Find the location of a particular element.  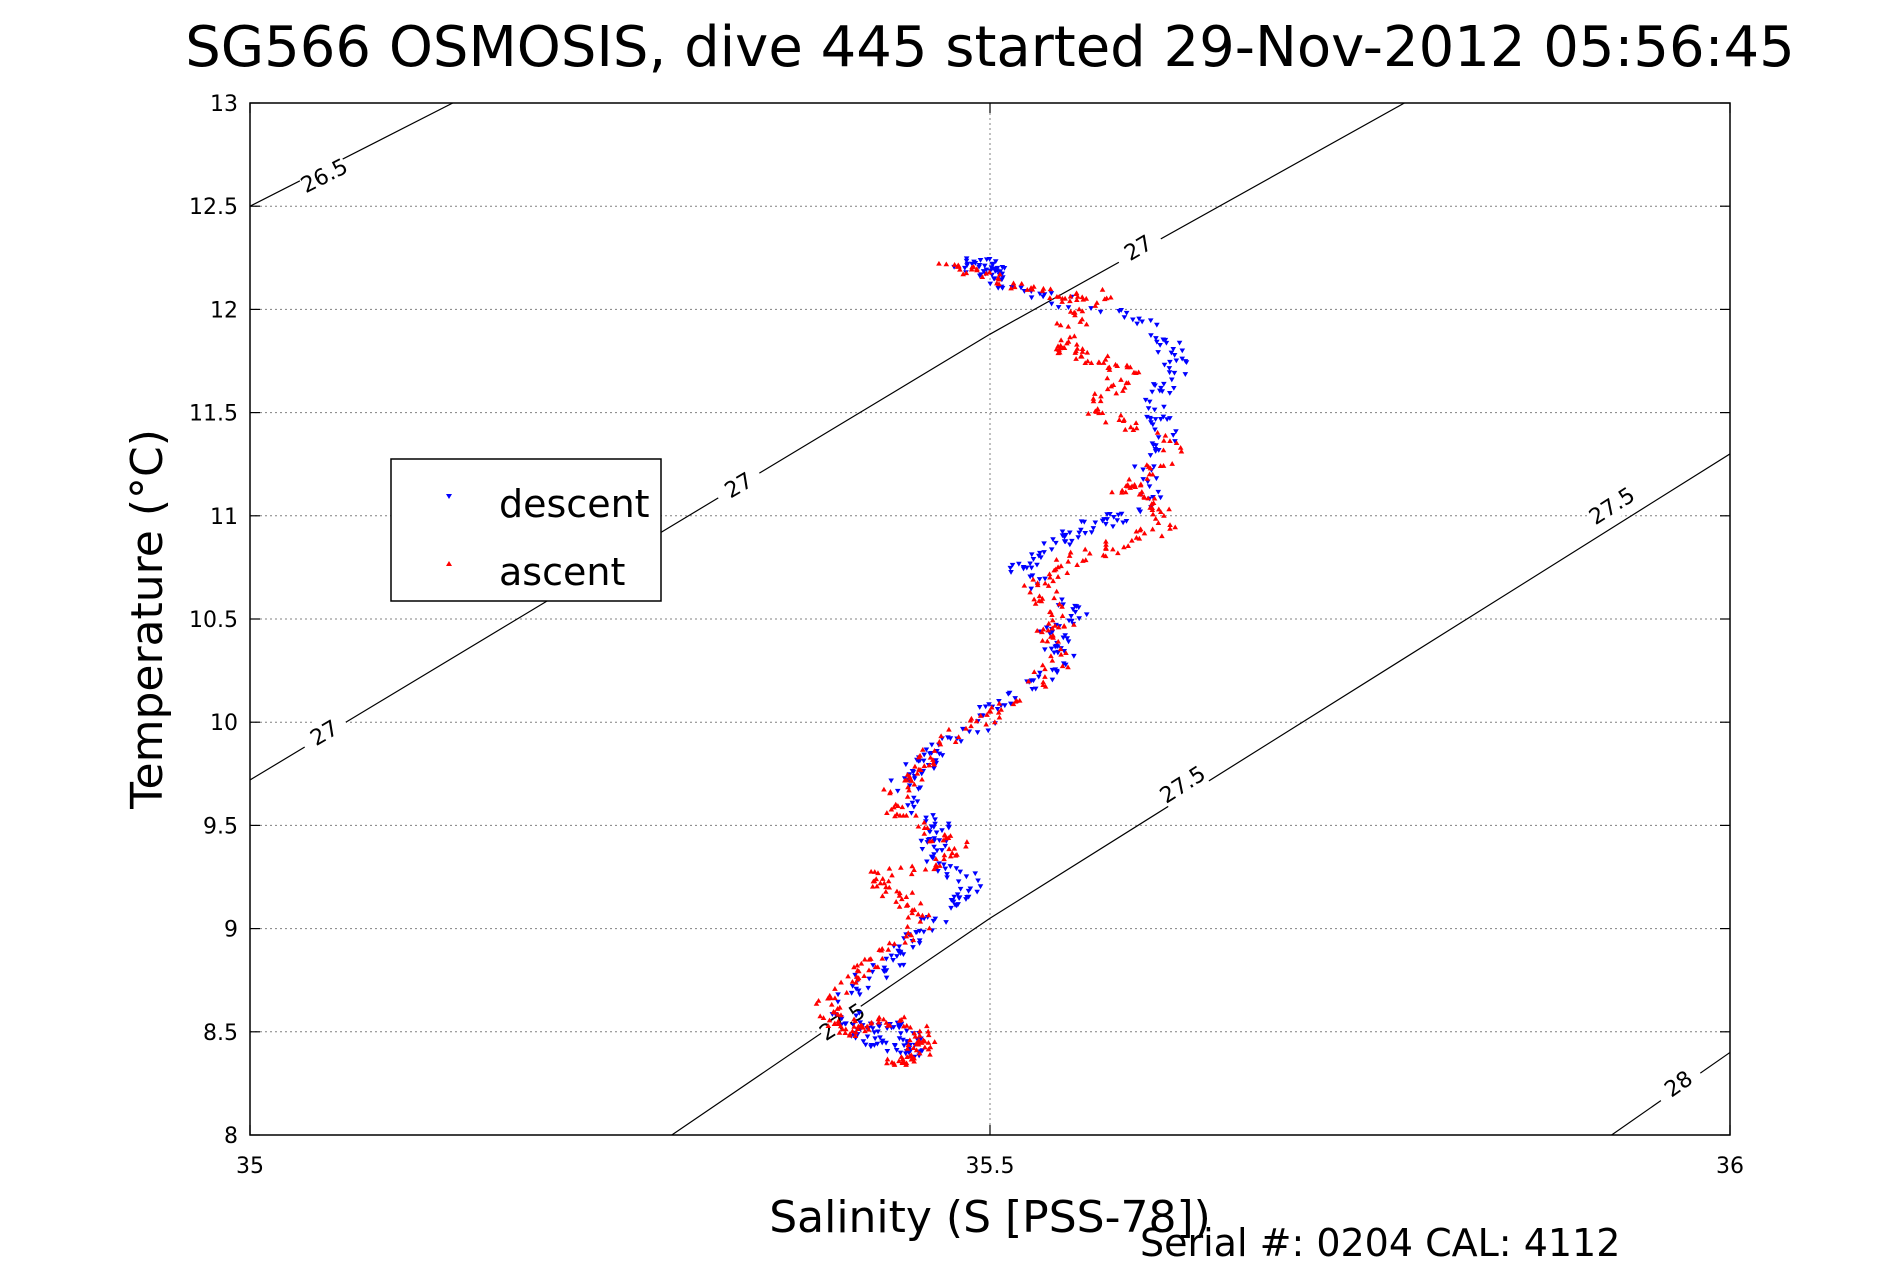

y-tick-label: 10 is located at coordinates (224, 723).